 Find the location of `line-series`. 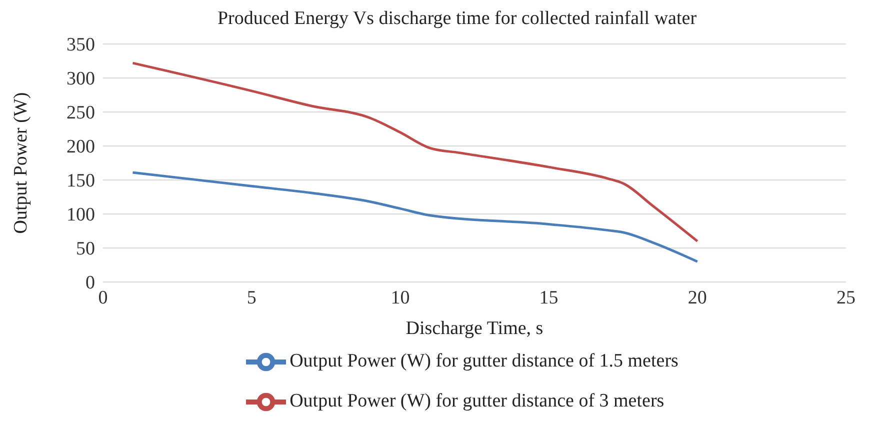

line-series is located at coordinates (415, 217).